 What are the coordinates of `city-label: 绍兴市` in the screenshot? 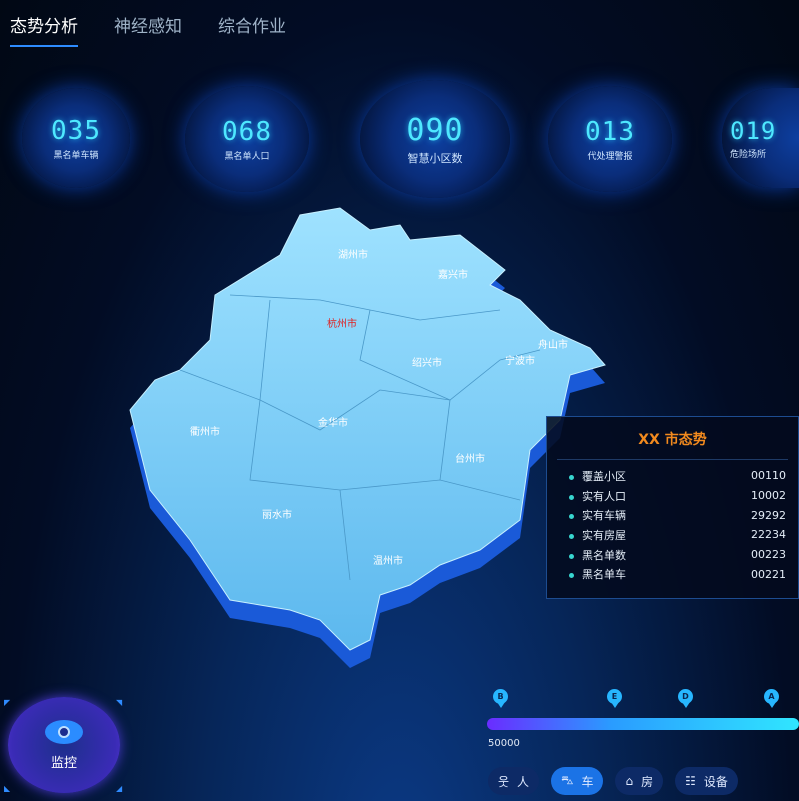 It's located at (427, 362).